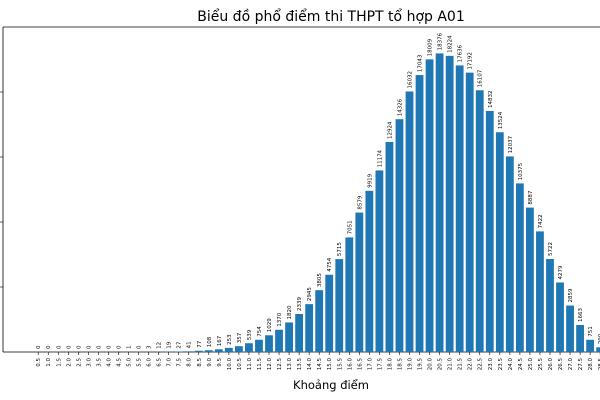 This screenshot has height=400, width=600. Describe the element at coordinates (210, 362) in the screenshot. I see `x-tick-label-17: 9.0` at that location.